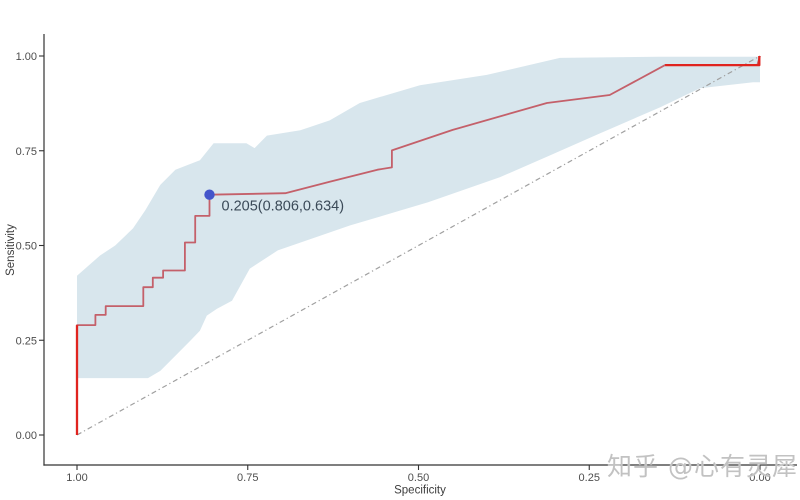 This screenshot has width=800, height=500. Describe the element at coordinates (11, 250) in the screenshot. I see `y-axis-title: Sensitivity` at that location.